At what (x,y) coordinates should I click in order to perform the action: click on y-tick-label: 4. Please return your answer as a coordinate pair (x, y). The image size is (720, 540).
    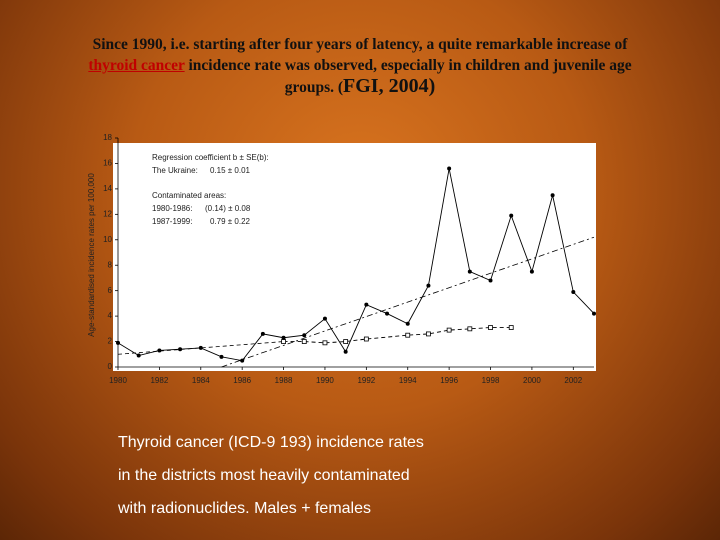
    Looking at the image, I should click on (110, 315).